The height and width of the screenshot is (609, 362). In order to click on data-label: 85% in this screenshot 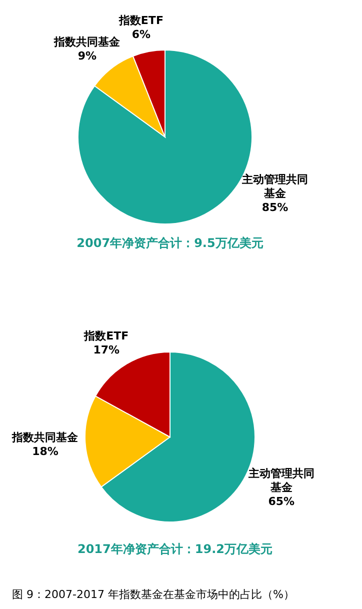, I will do `click(275, 207)`.